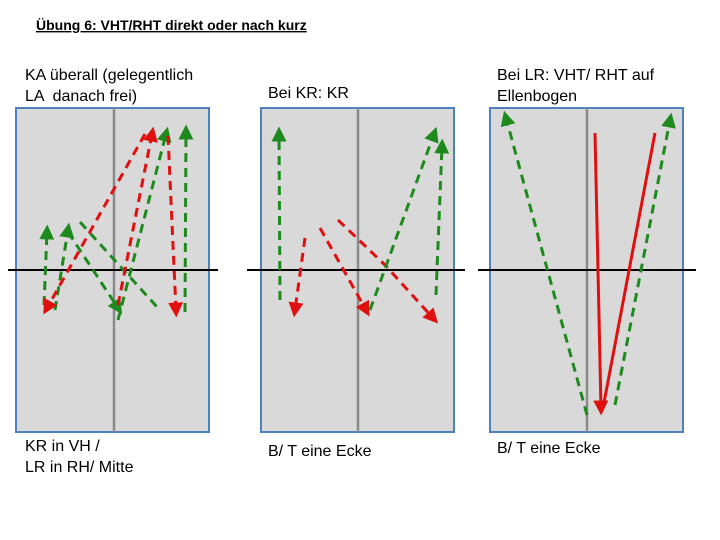 The height and width of the screenshot is (540, 720). Describe the element at coordinates (537, 96) in the screenshot. I see `top-label: Ellenbogen` at that location.